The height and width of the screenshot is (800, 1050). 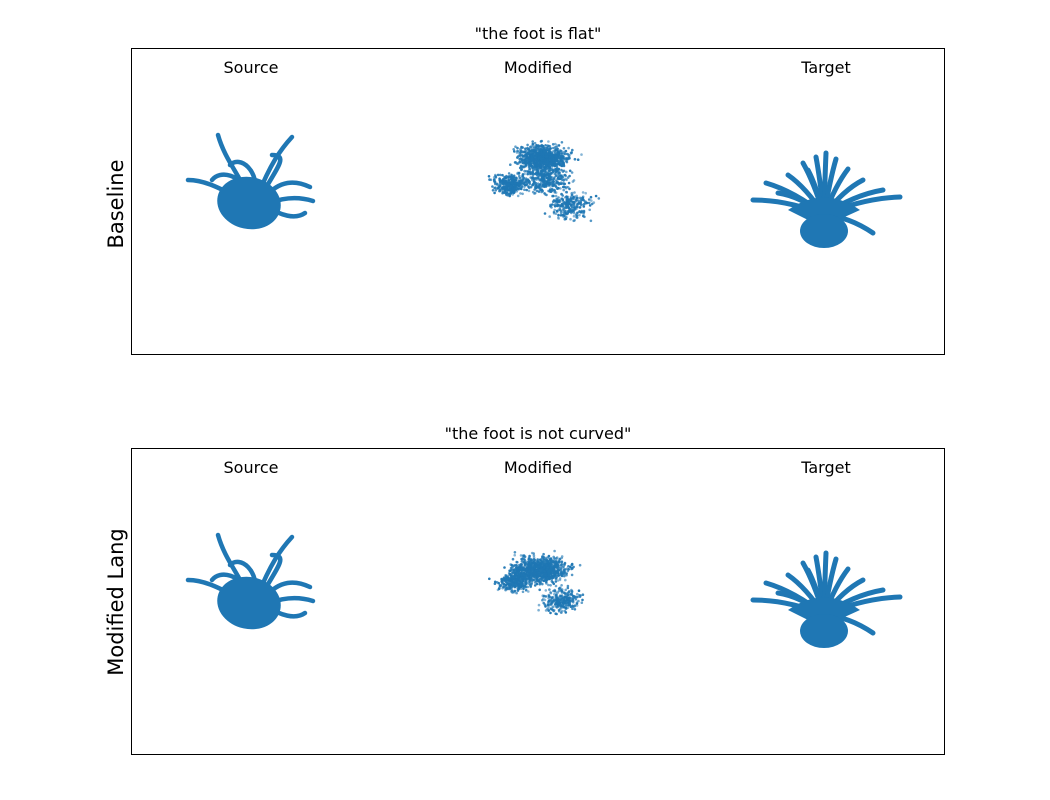 What do you see at coordinates (538, 33) in the screenshot?
I see `panel-title-1: "the foot is flat"` at bounding box center [538, 33].